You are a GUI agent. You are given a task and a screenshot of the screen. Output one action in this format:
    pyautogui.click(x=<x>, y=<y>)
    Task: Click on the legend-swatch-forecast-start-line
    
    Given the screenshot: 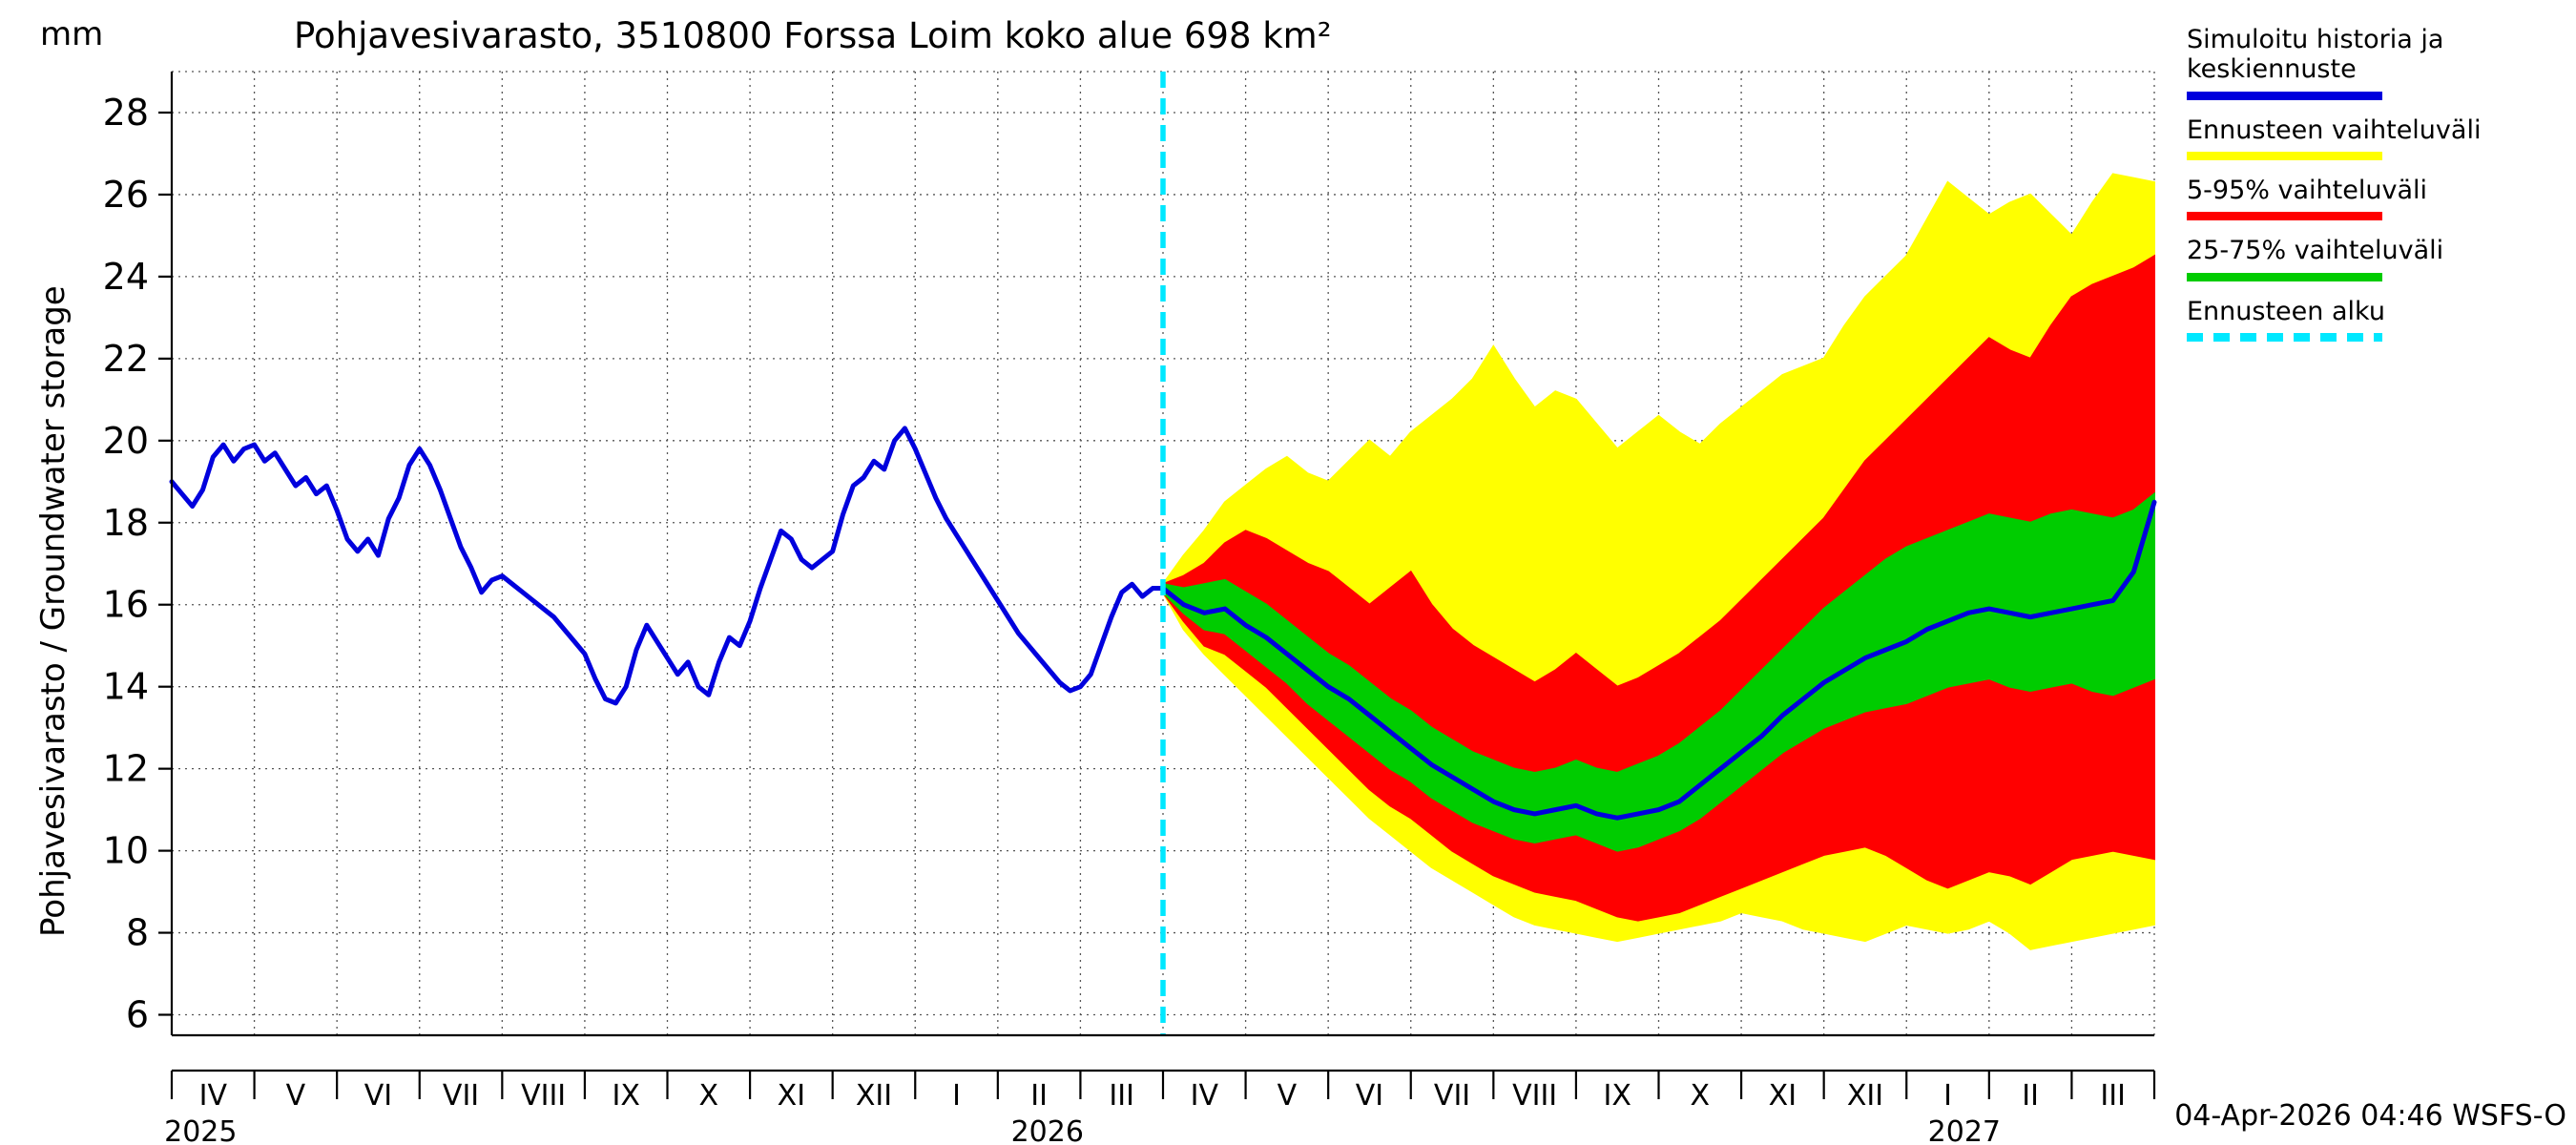 What is the action you would take?
    pyautogui.click(x=2284, y=337)
    